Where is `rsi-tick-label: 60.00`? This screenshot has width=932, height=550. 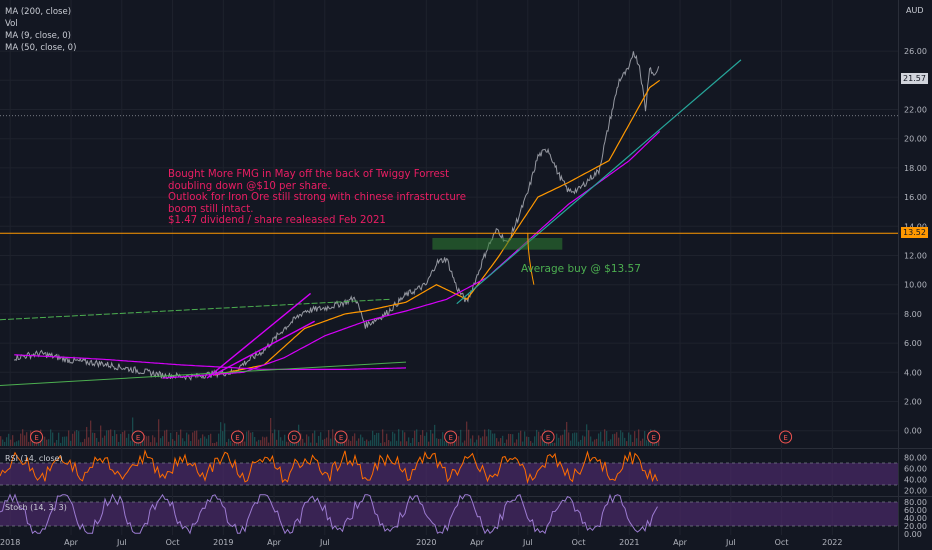
rsi-tick-label: 60.00 is located at coordinates (915, 469).